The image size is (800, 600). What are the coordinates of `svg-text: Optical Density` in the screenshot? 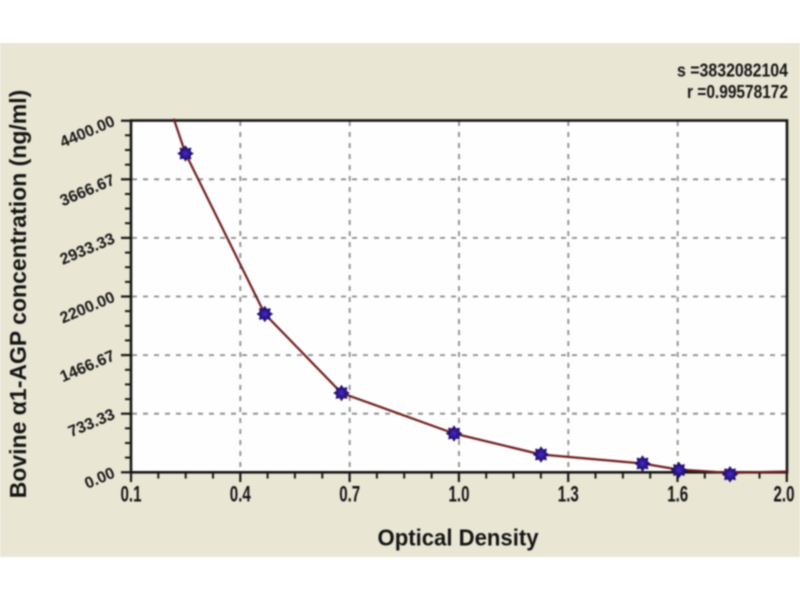 It's located at (458, 538).